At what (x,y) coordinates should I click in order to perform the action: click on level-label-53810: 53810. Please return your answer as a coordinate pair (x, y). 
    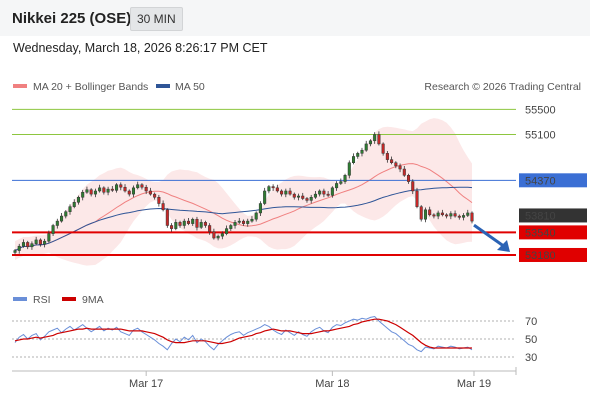
    Looking at the image, I should click on (540, 216).